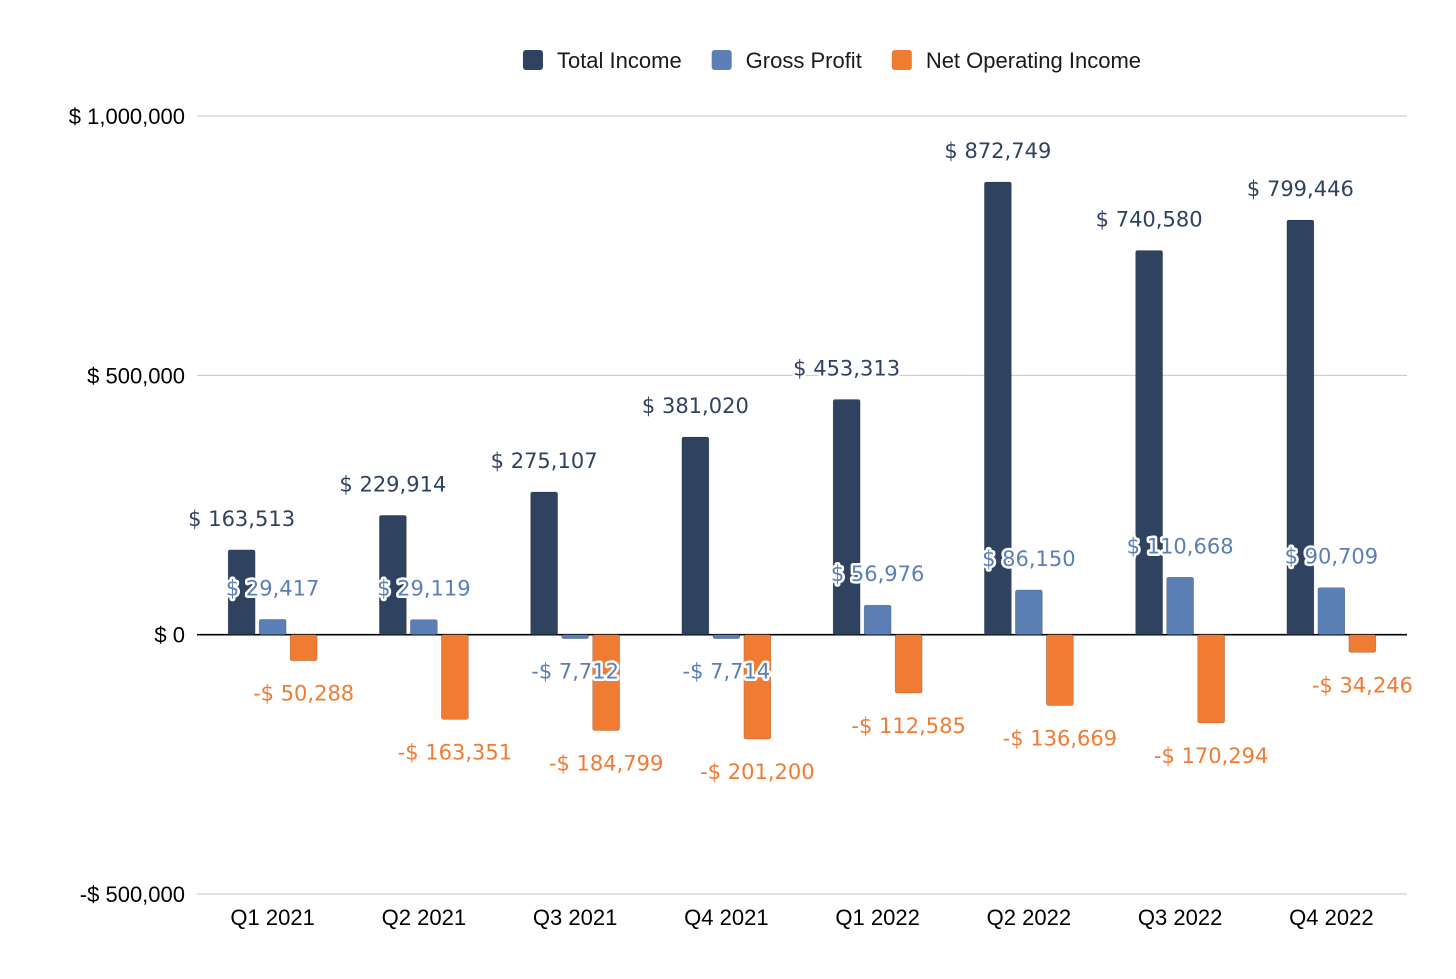 This screenshot has width=1456, height=979. What do you see at coordinates (1300, 189) in the screenshot?
I see `total-income-data-label: $ 799,446` at bounding box center [1300, 189].